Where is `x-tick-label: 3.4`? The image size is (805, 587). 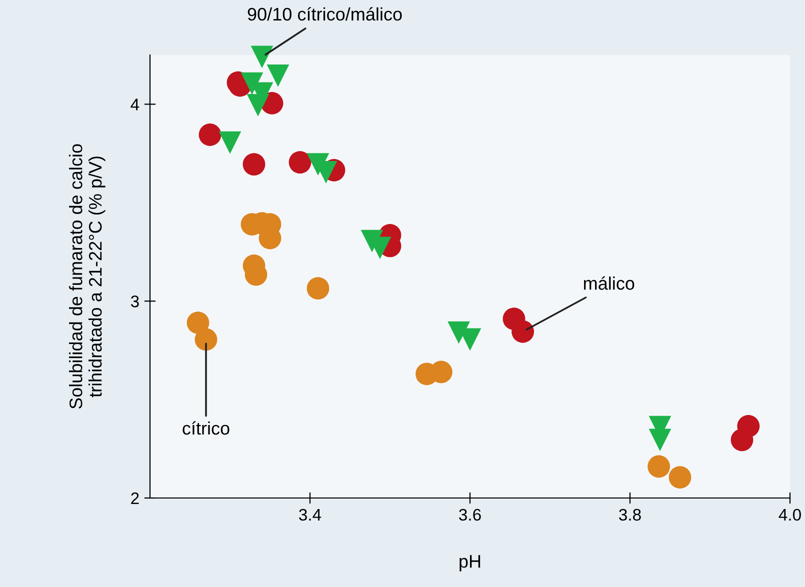 x-tick-label: 3.4 is located at coordinates (310, 514).